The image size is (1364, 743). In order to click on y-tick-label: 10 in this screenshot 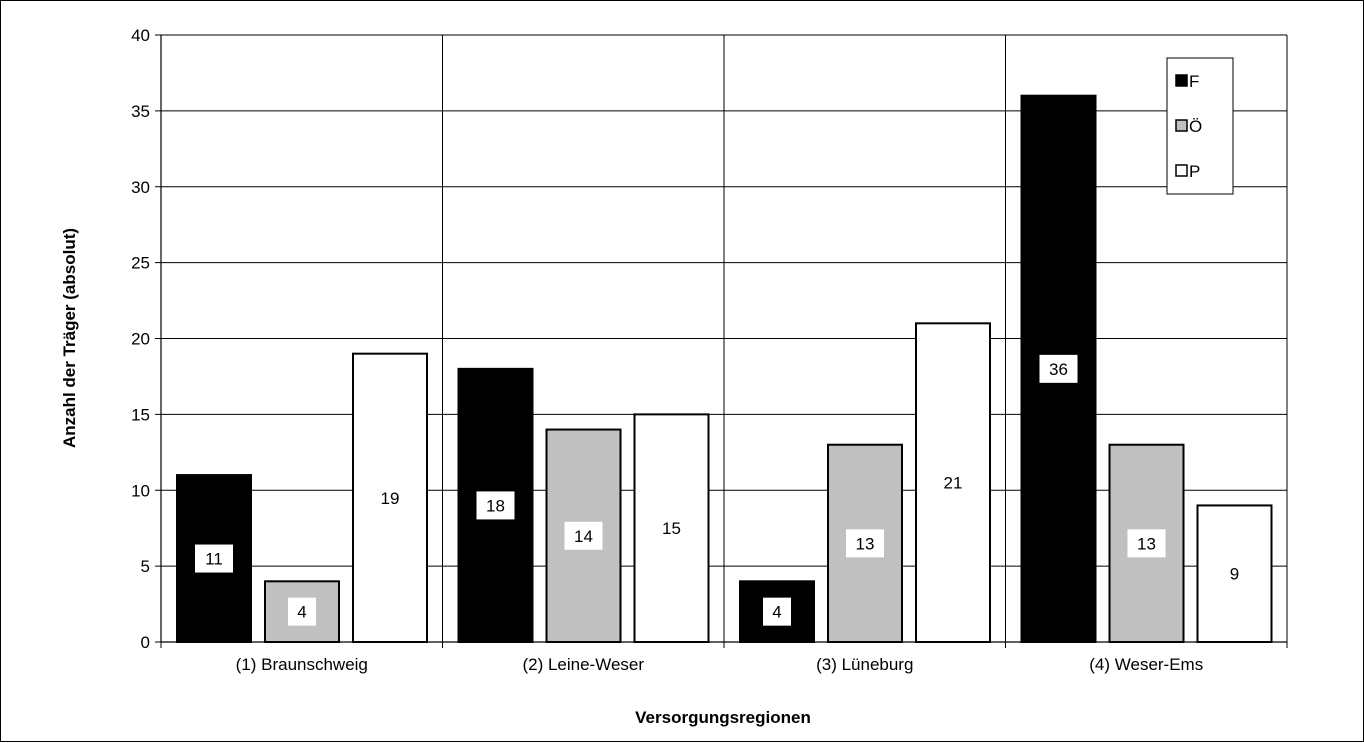, I will do `click(140, 490)`.